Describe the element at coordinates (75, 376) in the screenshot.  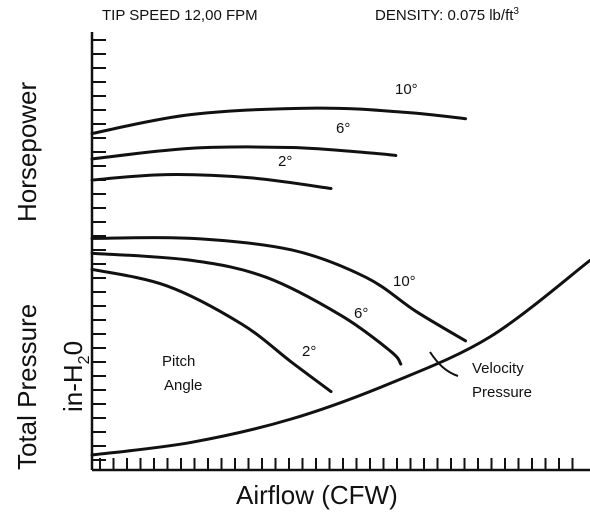
I see `y-axis-label-pressure-unit: in-H20` at that location.